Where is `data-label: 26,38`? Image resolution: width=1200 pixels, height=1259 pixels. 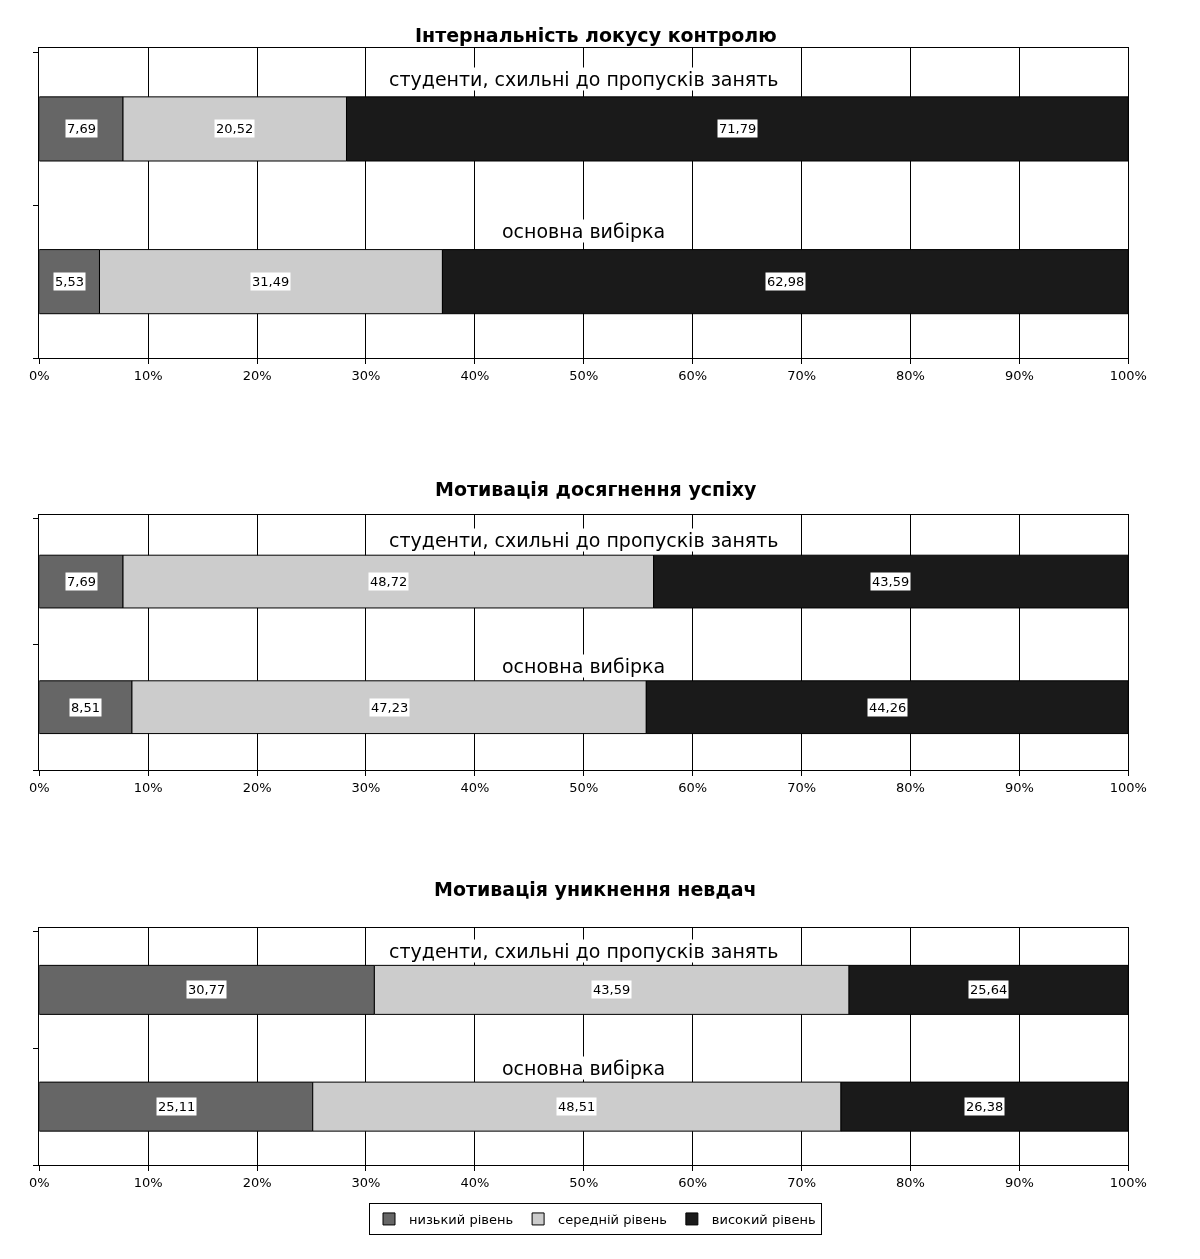
data-label: 26,38 is located at coordinates (985, 1106).